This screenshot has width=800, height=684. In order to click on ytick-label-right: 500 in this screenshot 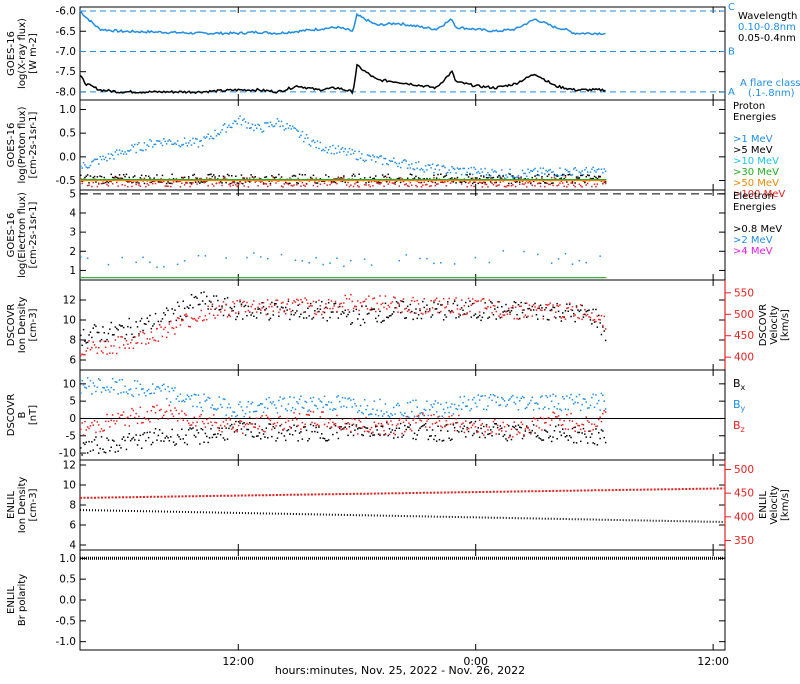, I will do `click(744, 470)`.